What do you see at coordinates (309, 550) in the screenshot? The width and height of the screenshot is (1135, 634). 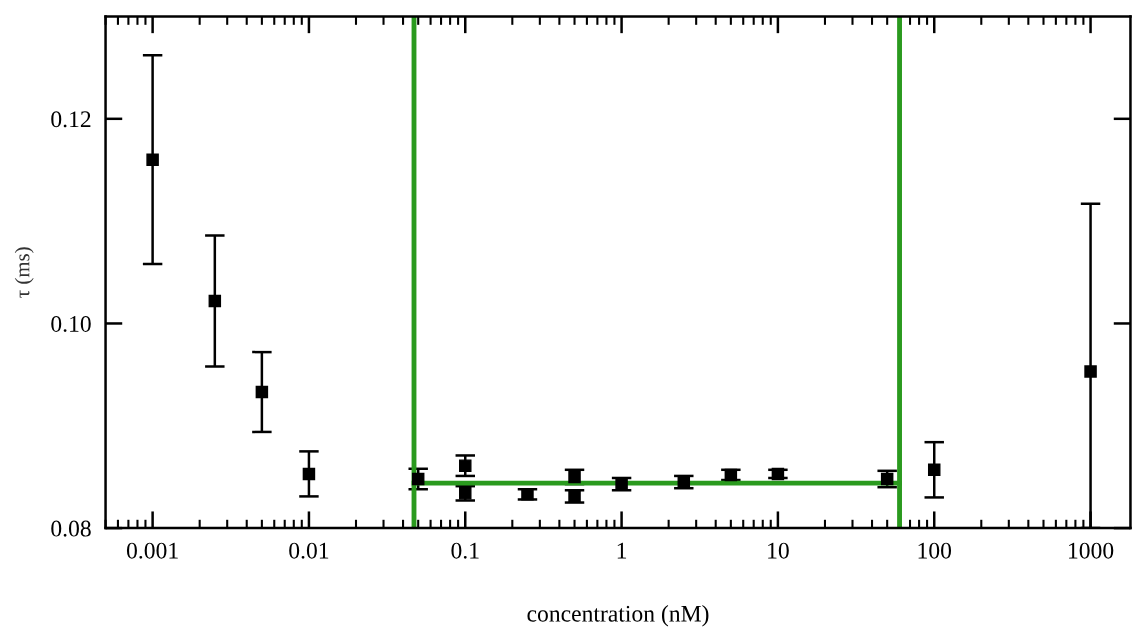 I see `x-tick-label: 0.01` at bounding box center [309, 550].